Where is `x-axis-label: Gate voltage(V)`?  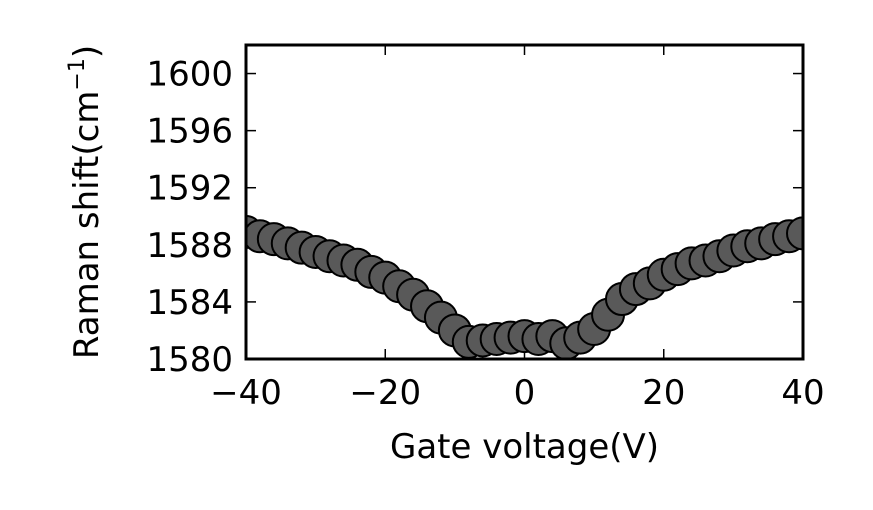
x-axis-label: Gate voltage(V) is located at coordinates (524, 447).